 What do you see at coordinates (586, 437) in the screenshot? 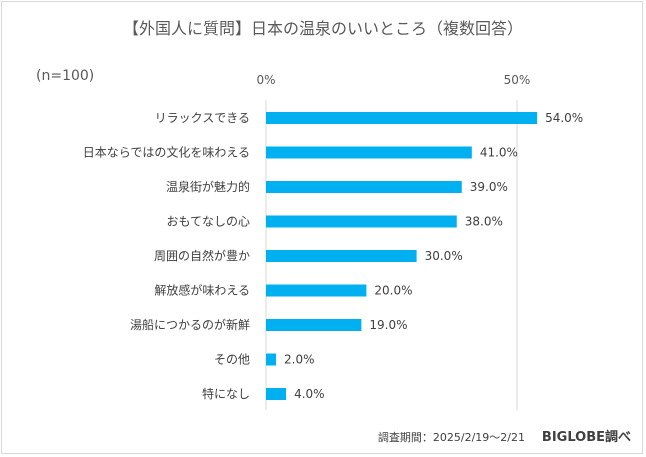
I see `source-credit: BIGLOBE調べ` at bounding box center [586, 437].